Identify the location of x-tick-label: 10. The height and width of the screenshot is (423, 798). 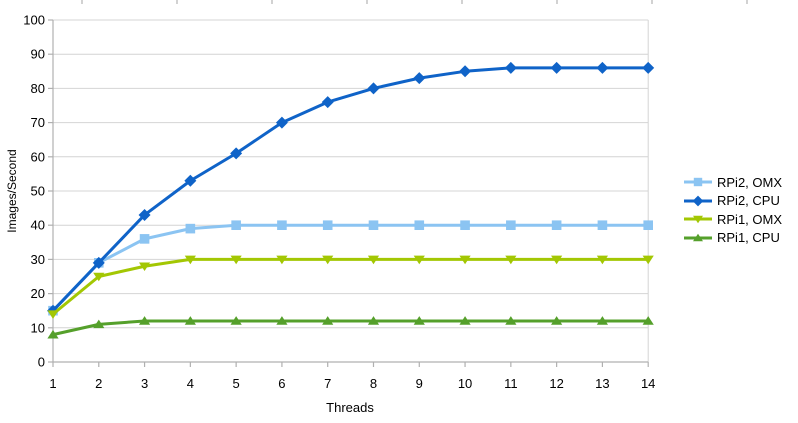
(465, 383).